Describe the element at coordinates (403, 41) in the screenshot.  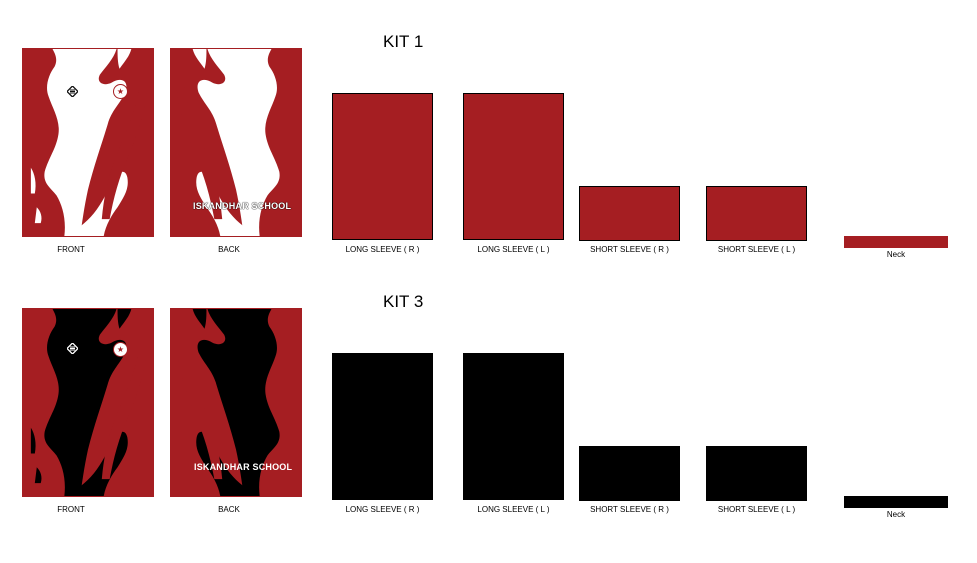
I see `kit-title: KIT 1` at that location.